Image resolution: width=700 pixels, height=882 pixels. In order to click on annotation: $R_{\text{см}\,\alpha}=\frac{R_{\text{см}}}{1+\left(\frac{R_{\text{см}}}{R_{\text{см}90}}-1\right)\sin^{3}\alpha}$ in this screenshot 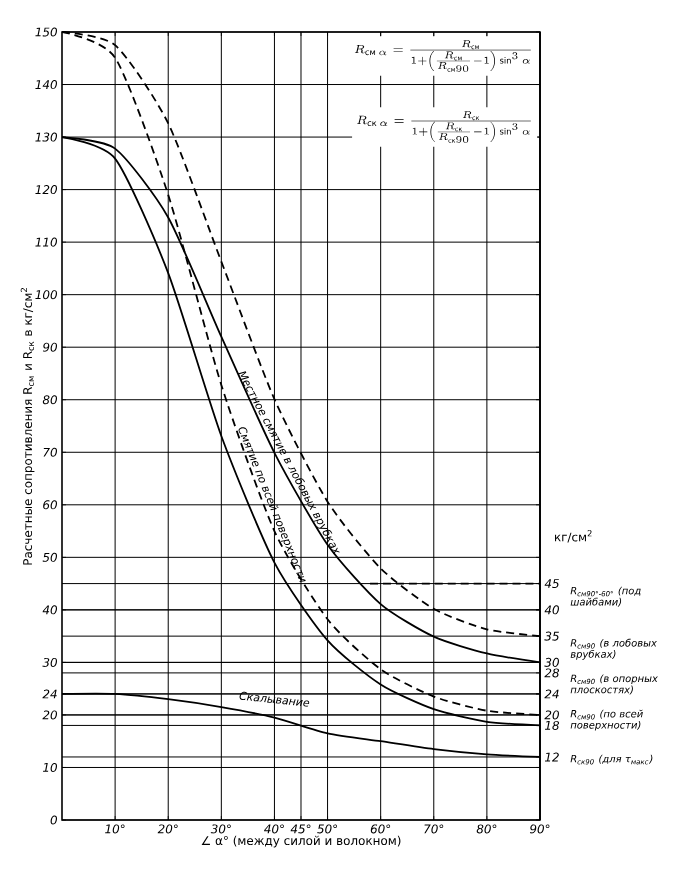, I will do `click(442, 56)`.